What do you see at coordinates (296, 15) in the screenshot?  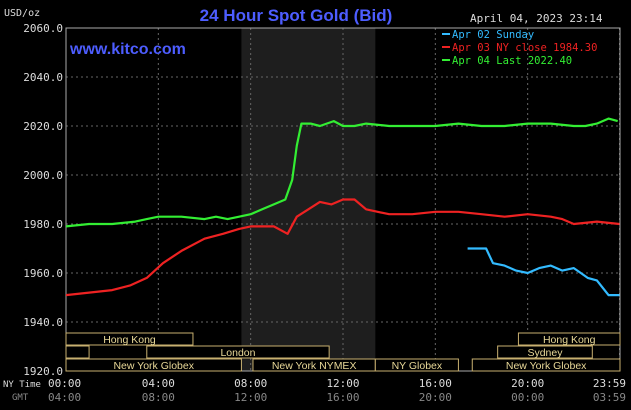 I see `chart-title: 24 Hour Spot Gold (Bid)` at bounding box center [296, 15].